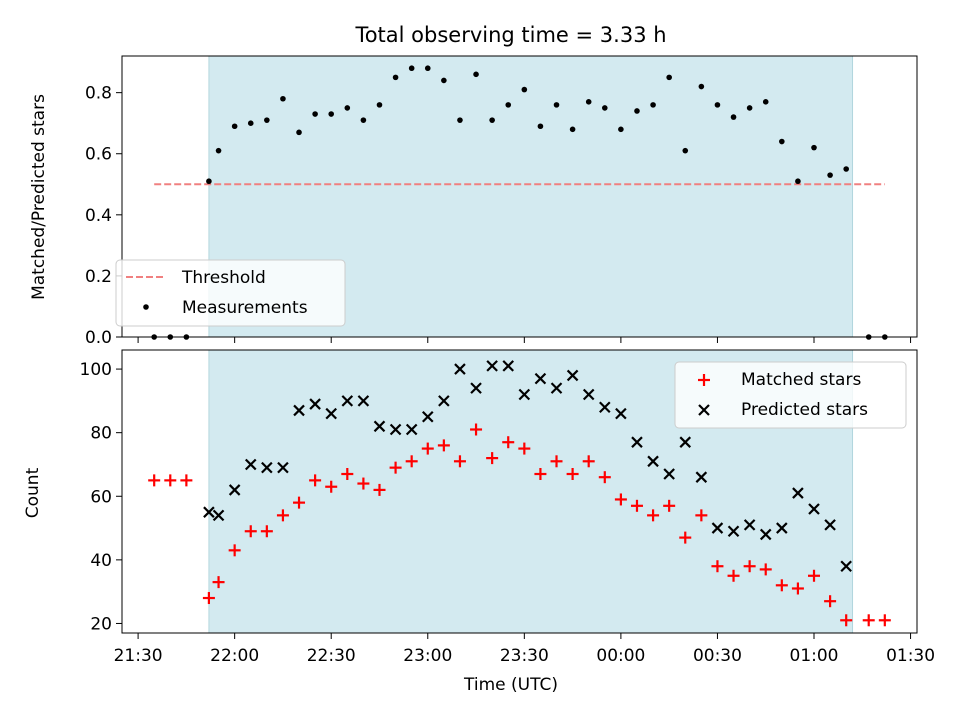  I want to click on ratio-legend: Threshold Measurements, so click(230, 293).